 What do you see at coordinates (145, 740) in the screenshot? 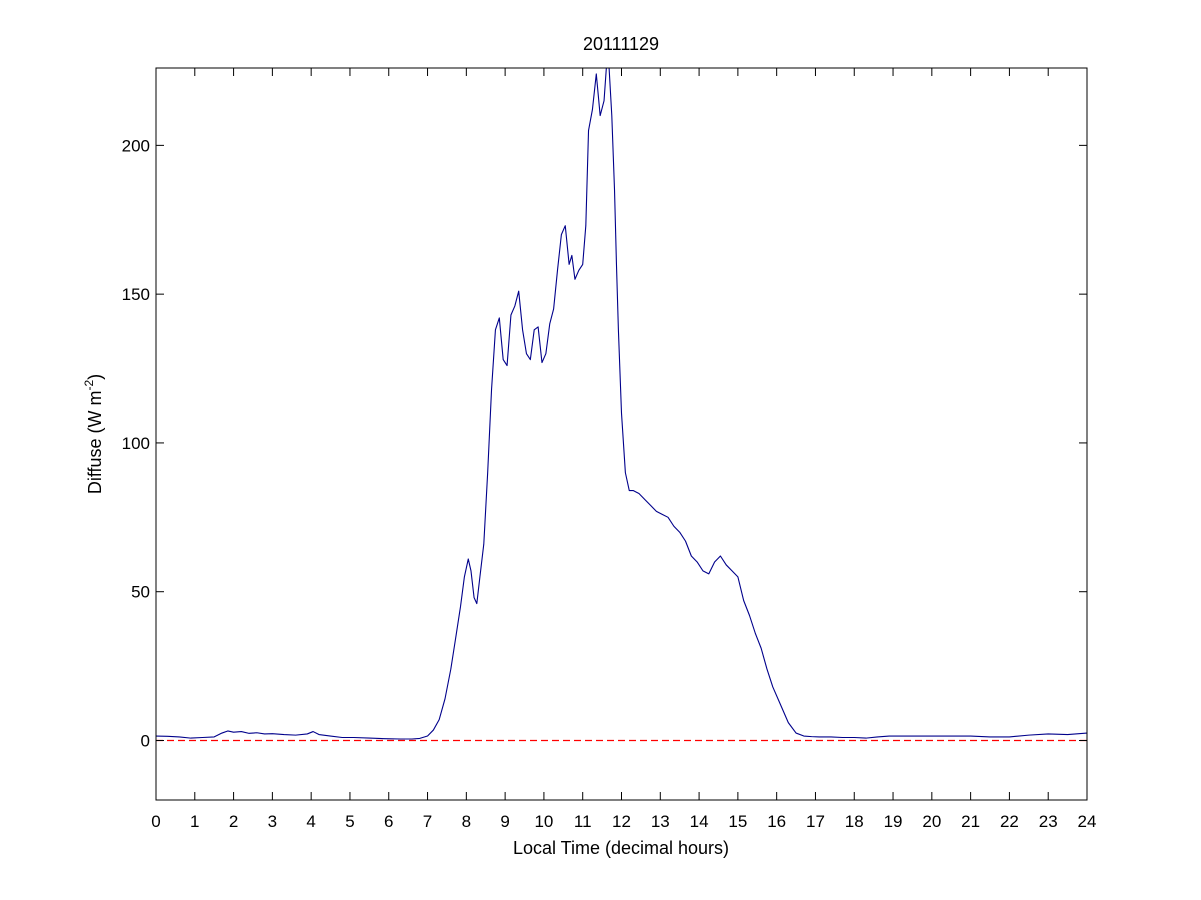
I see `y-tick-label: 0` at bounding box center [145, 740].